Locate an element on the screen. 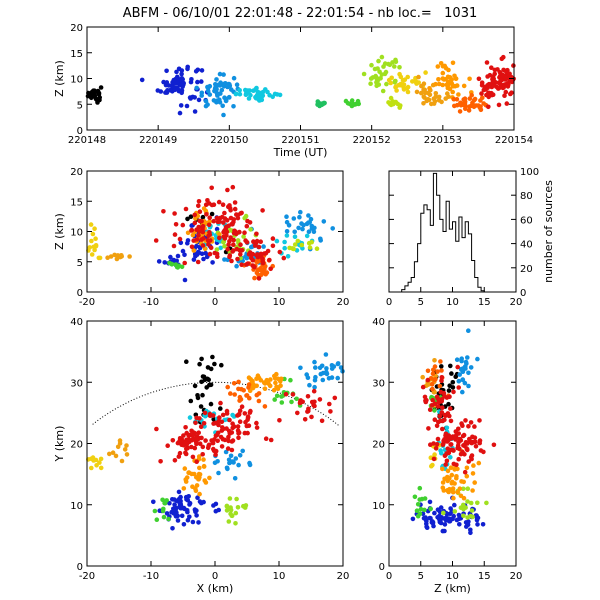  y-axis-title: Z (km) is located at coordinates (59, 231).